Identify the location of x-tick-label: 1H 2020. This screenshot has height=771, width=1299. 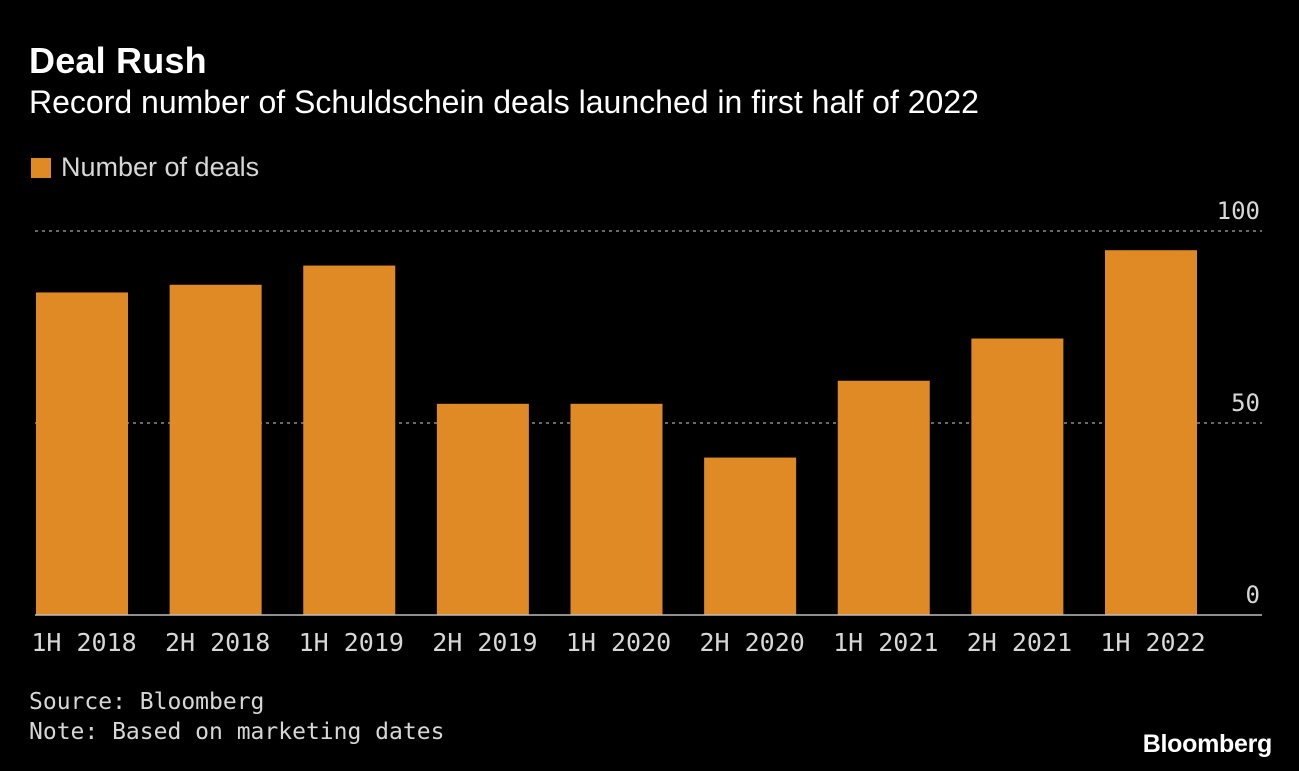
(618, 642).